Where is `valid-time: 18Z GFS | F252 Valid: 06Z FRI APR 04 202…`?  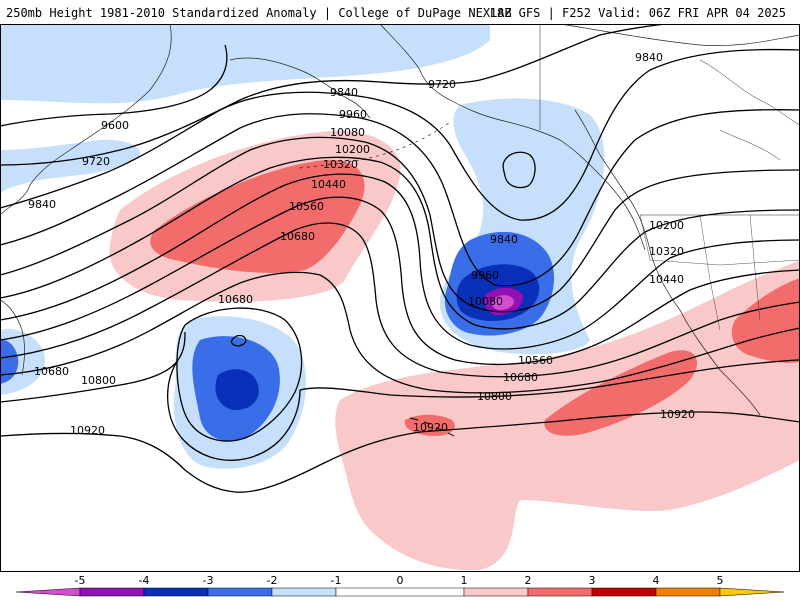
valid-time: 18Z GFS | F252 Valid: 06Z FRI APR 04 202… is located at coordinates (637, 13).